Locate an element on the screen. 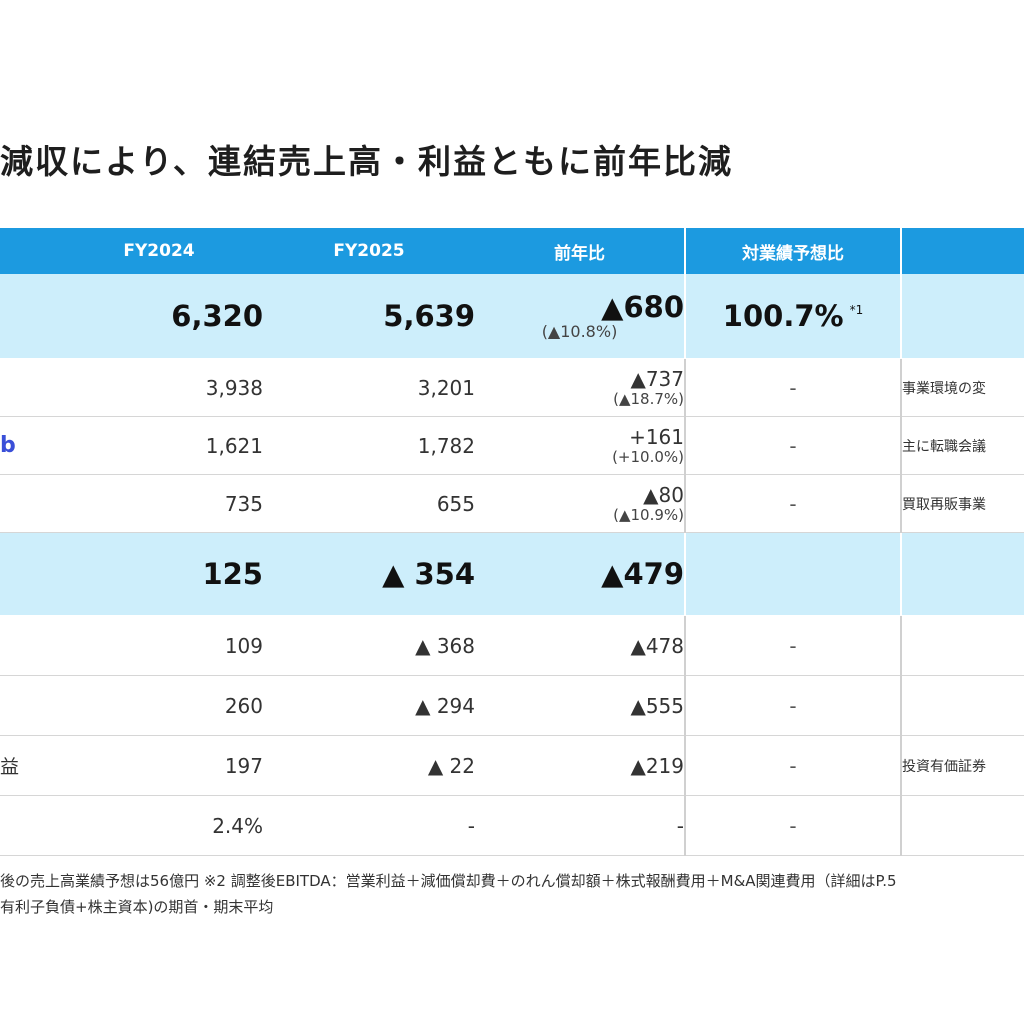  vs-forecast-value: 100.7% is located at coordinates (783, 316).